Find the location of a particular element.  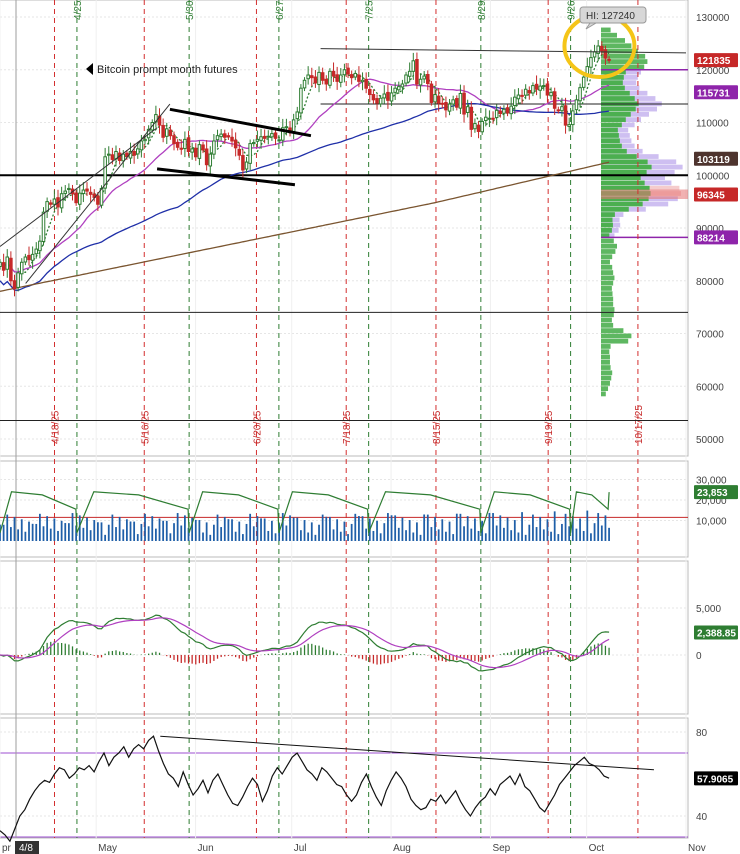

volume-panel is located at coordinates (344, 509).